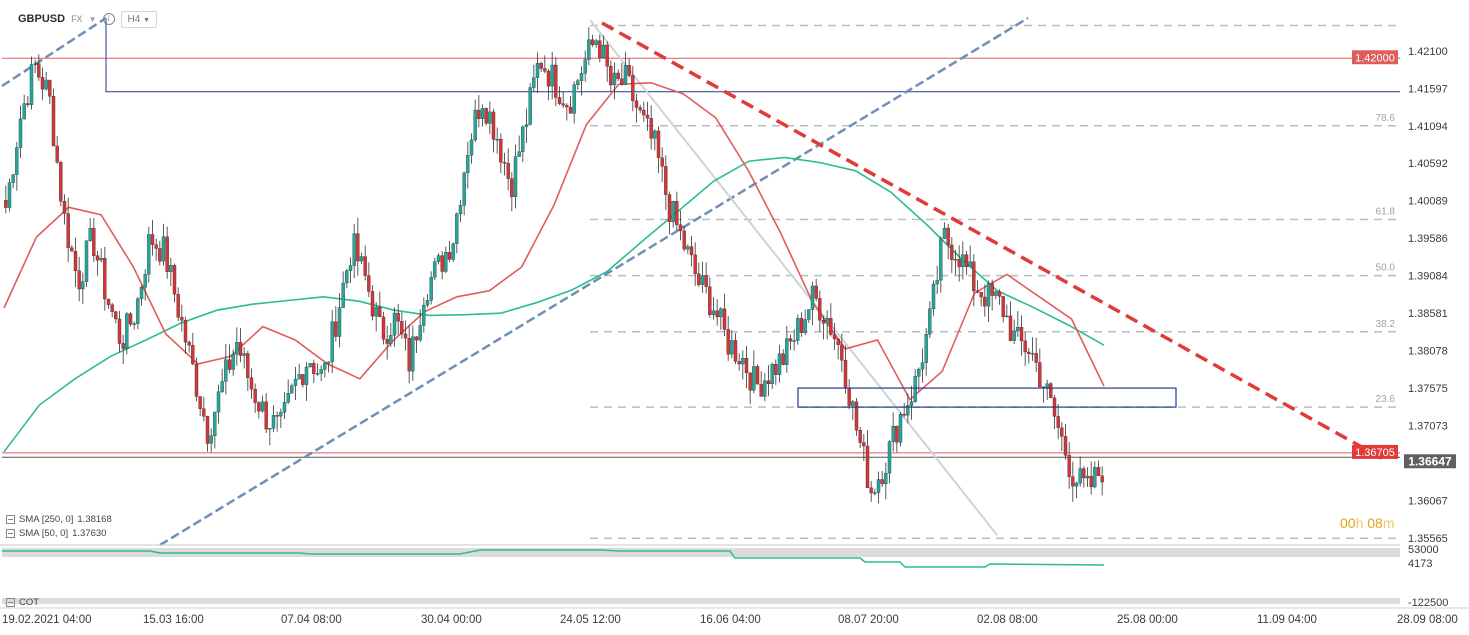 The height and width of the screenshot is (635, 1469). Describe the element at coordinates (701, 601) in the screenshot. I see `cot-bottom-band` at that location.